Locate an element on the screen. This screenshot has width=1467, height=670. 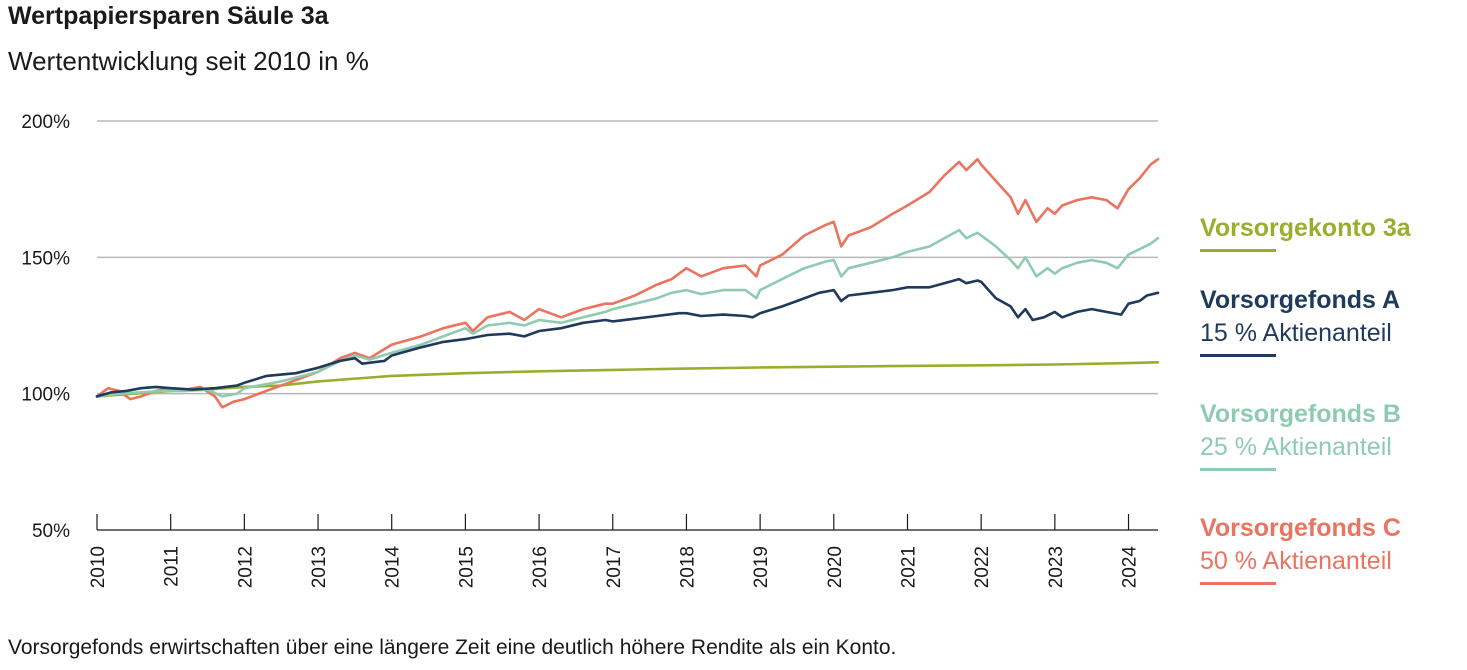
x-tick-label-2019: 2019 is located at coordinates (761, 567).